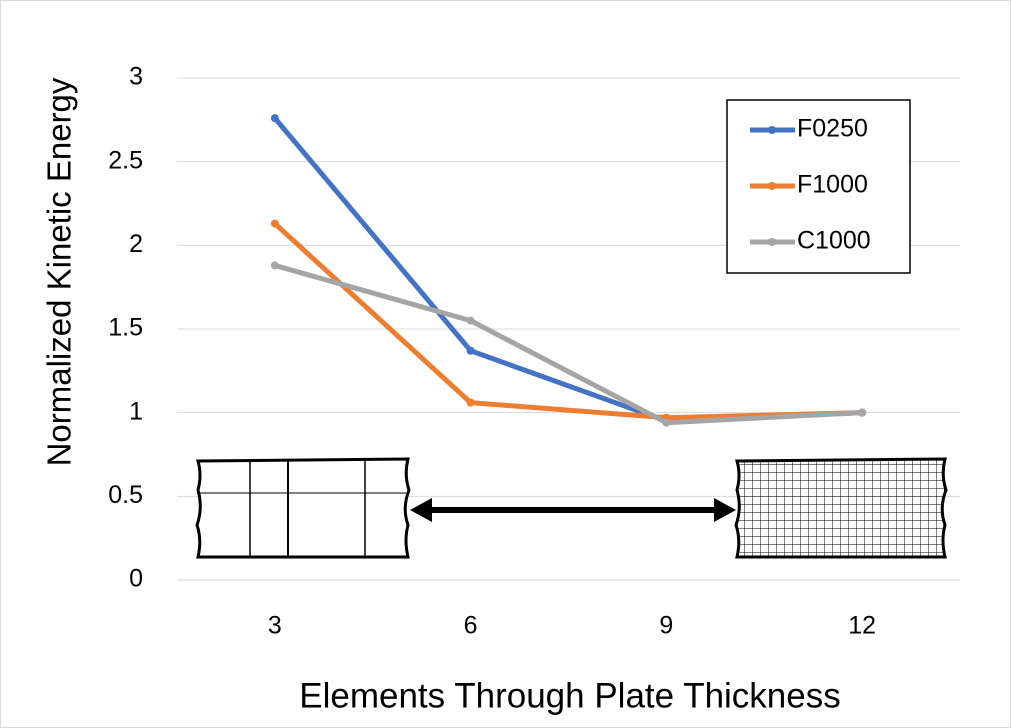  I want to click on x-tick-label: 12, so click(862, 626).